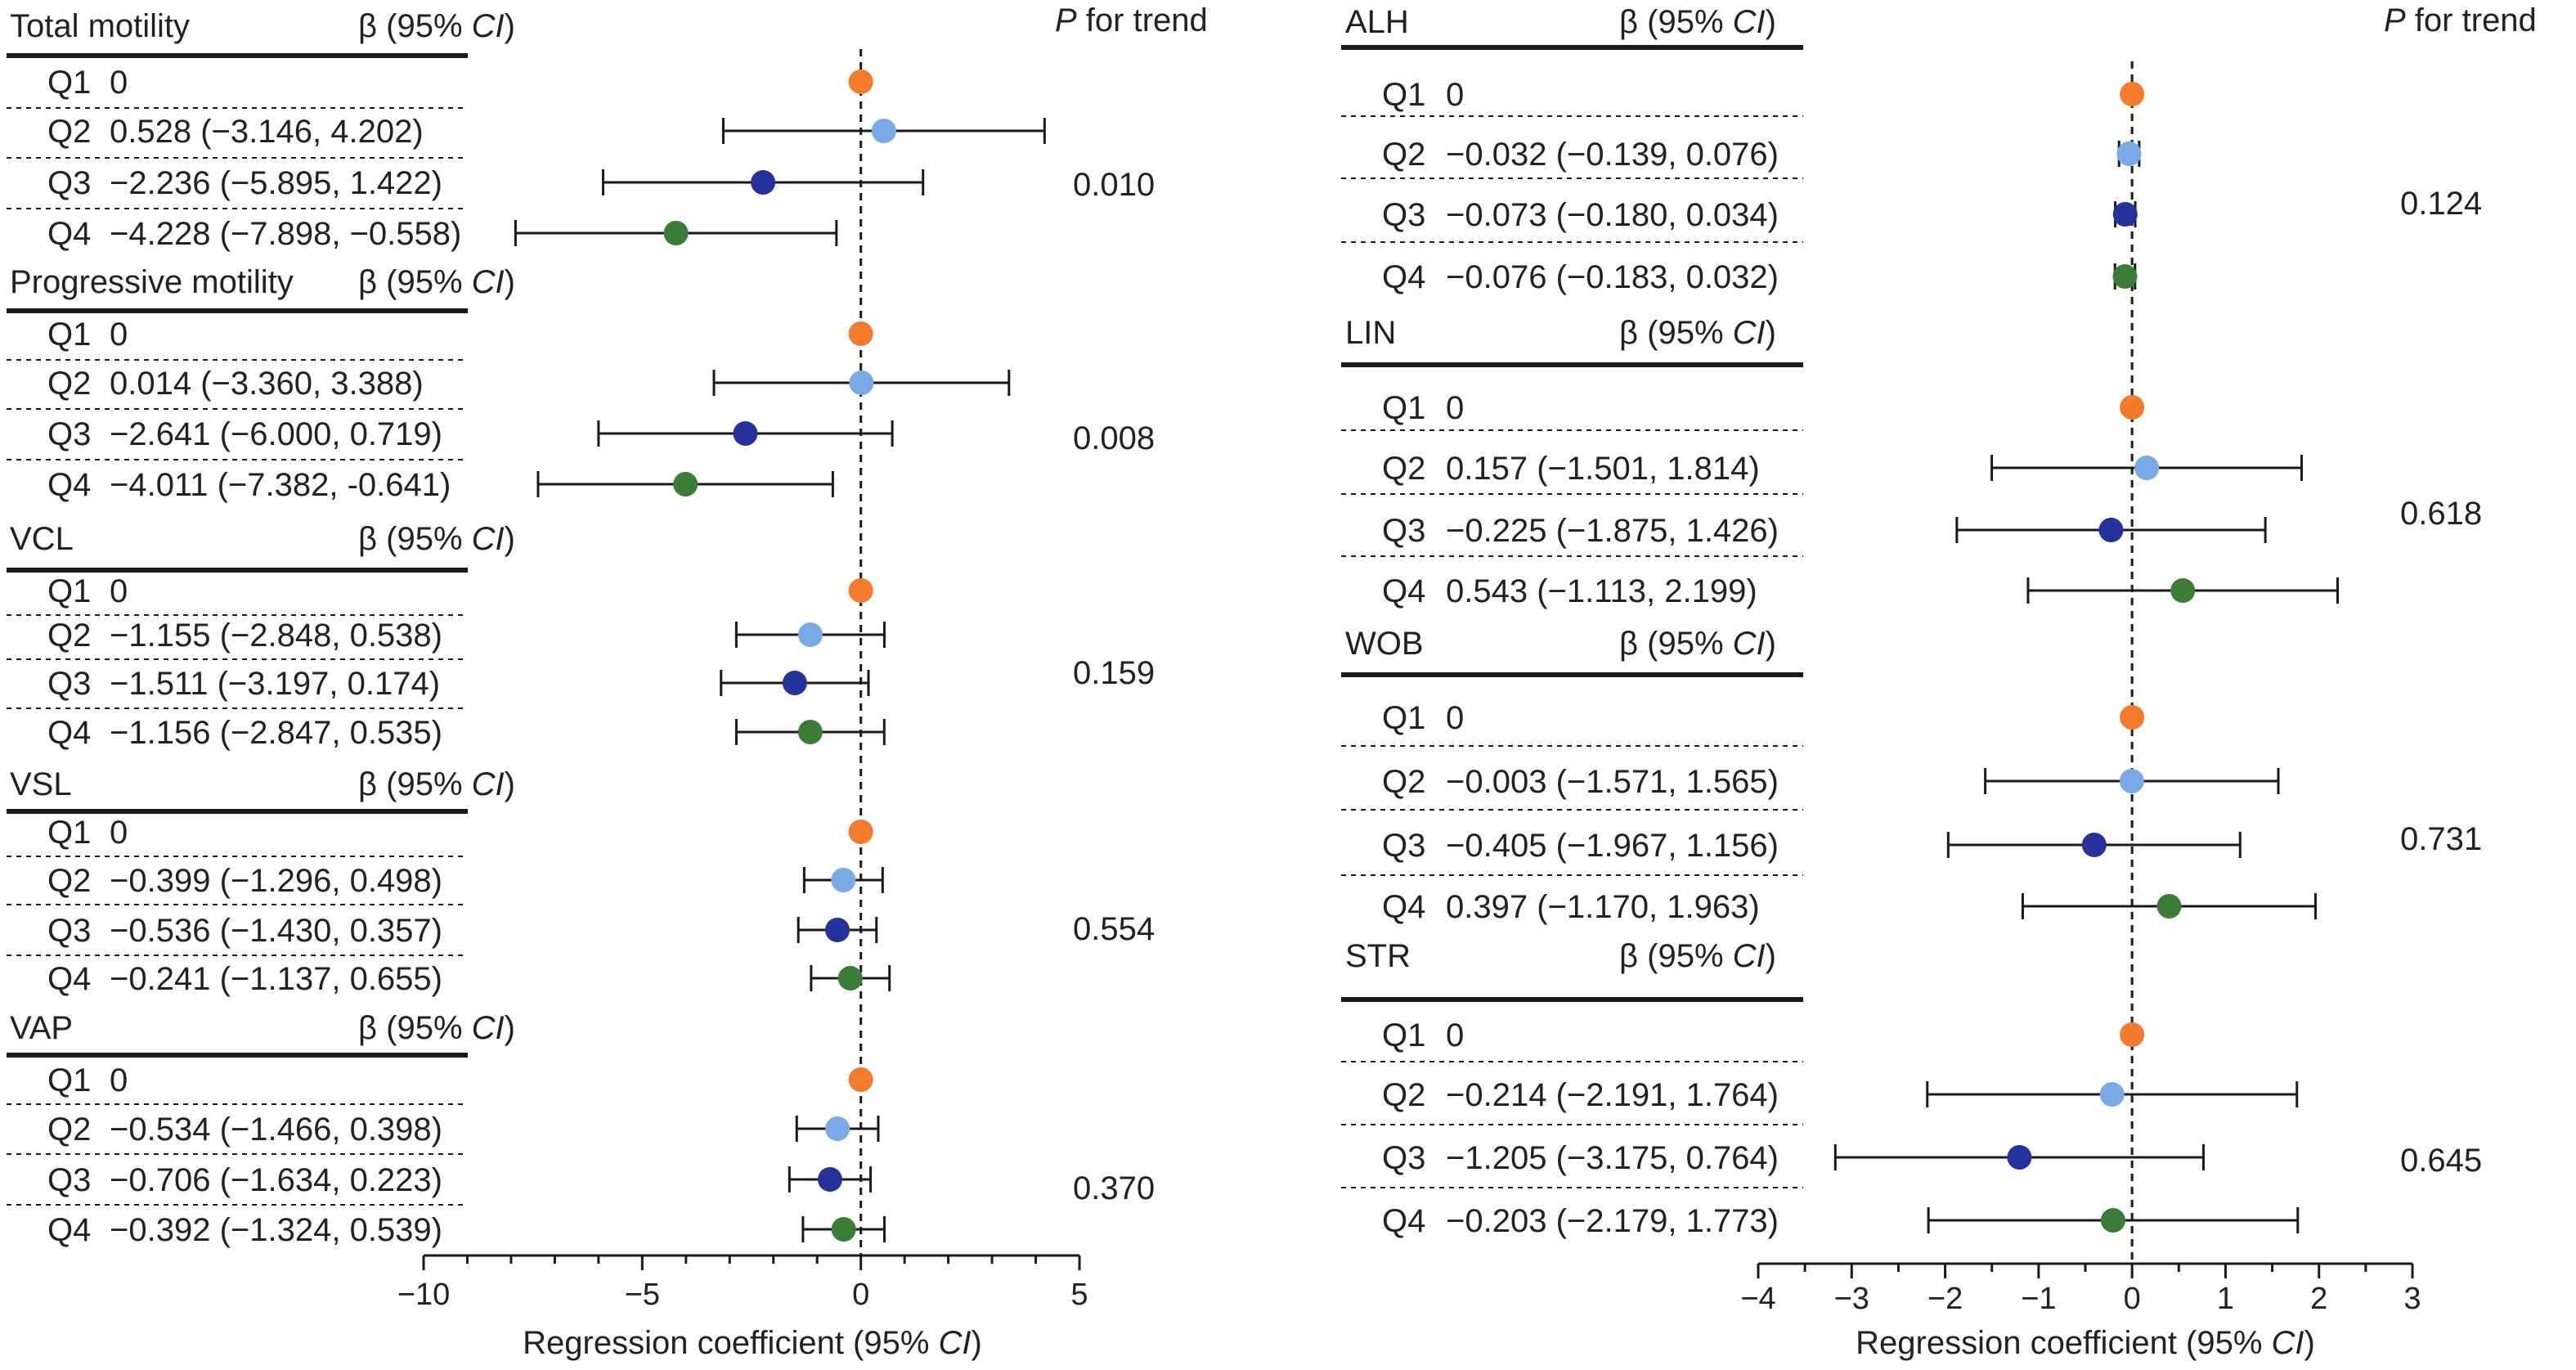  Describe the element at coordinates (1612, 277) in the screenshot. I see `estimate-text: −0.076 (−0.183, 0.032)` at that location.